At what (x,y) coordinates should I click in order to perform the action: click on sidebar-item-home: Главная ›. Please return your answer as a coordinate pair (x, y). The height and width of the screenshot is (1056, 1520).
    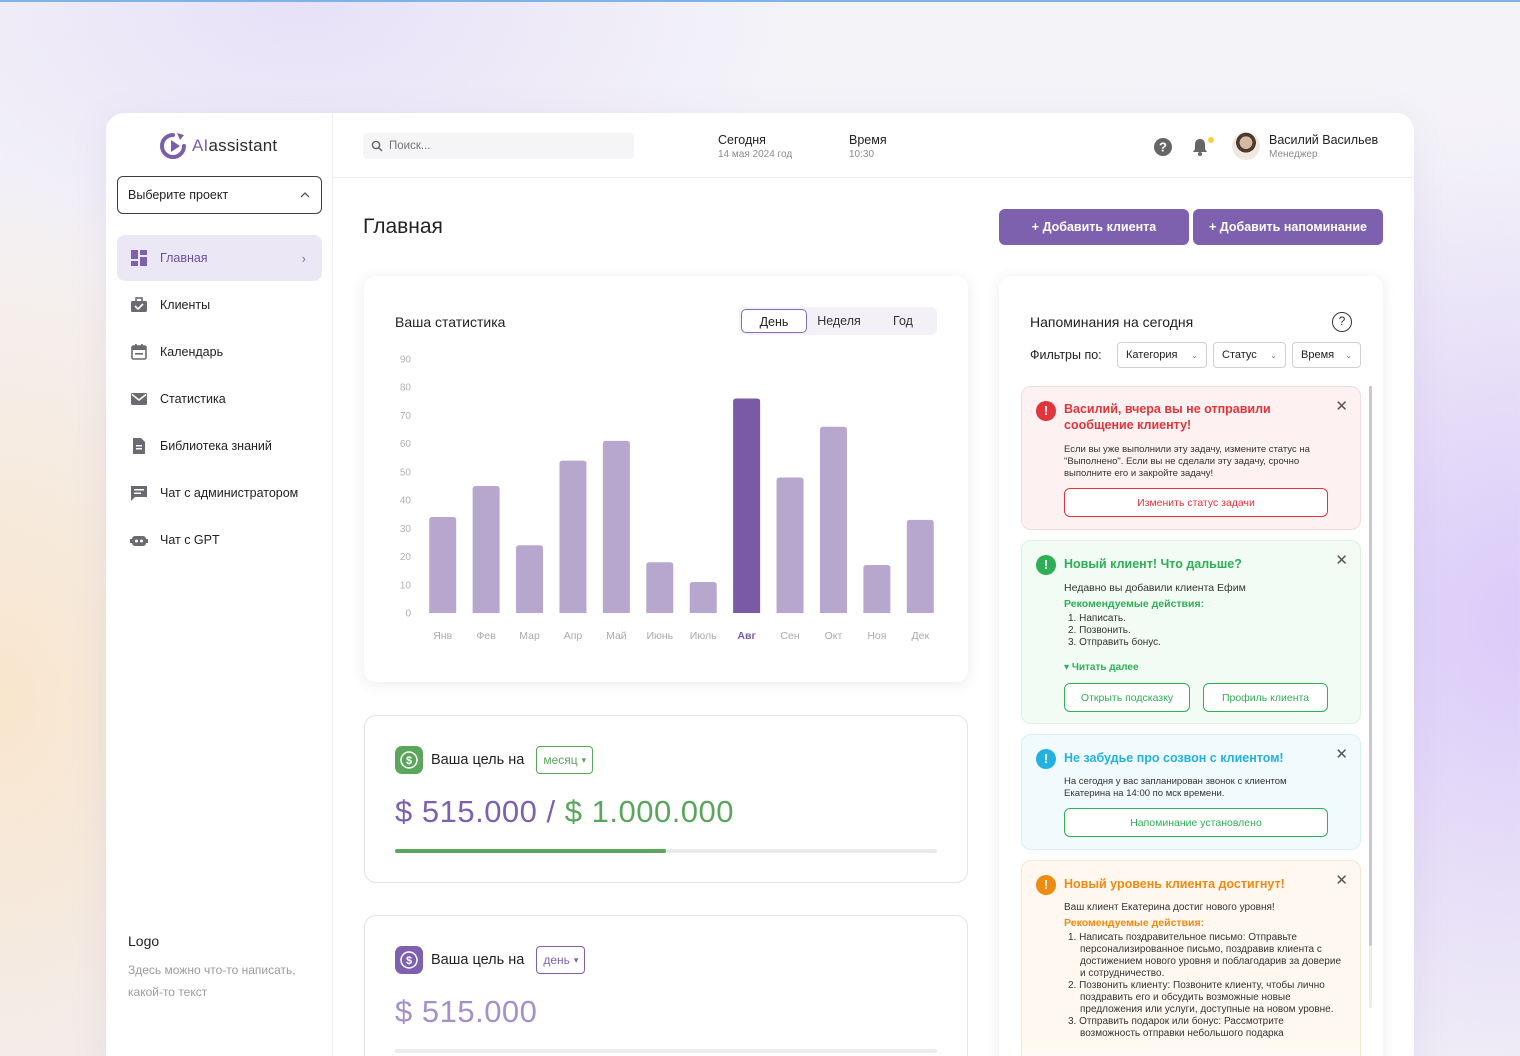
    Looking at the image, I should click on (219, 258).